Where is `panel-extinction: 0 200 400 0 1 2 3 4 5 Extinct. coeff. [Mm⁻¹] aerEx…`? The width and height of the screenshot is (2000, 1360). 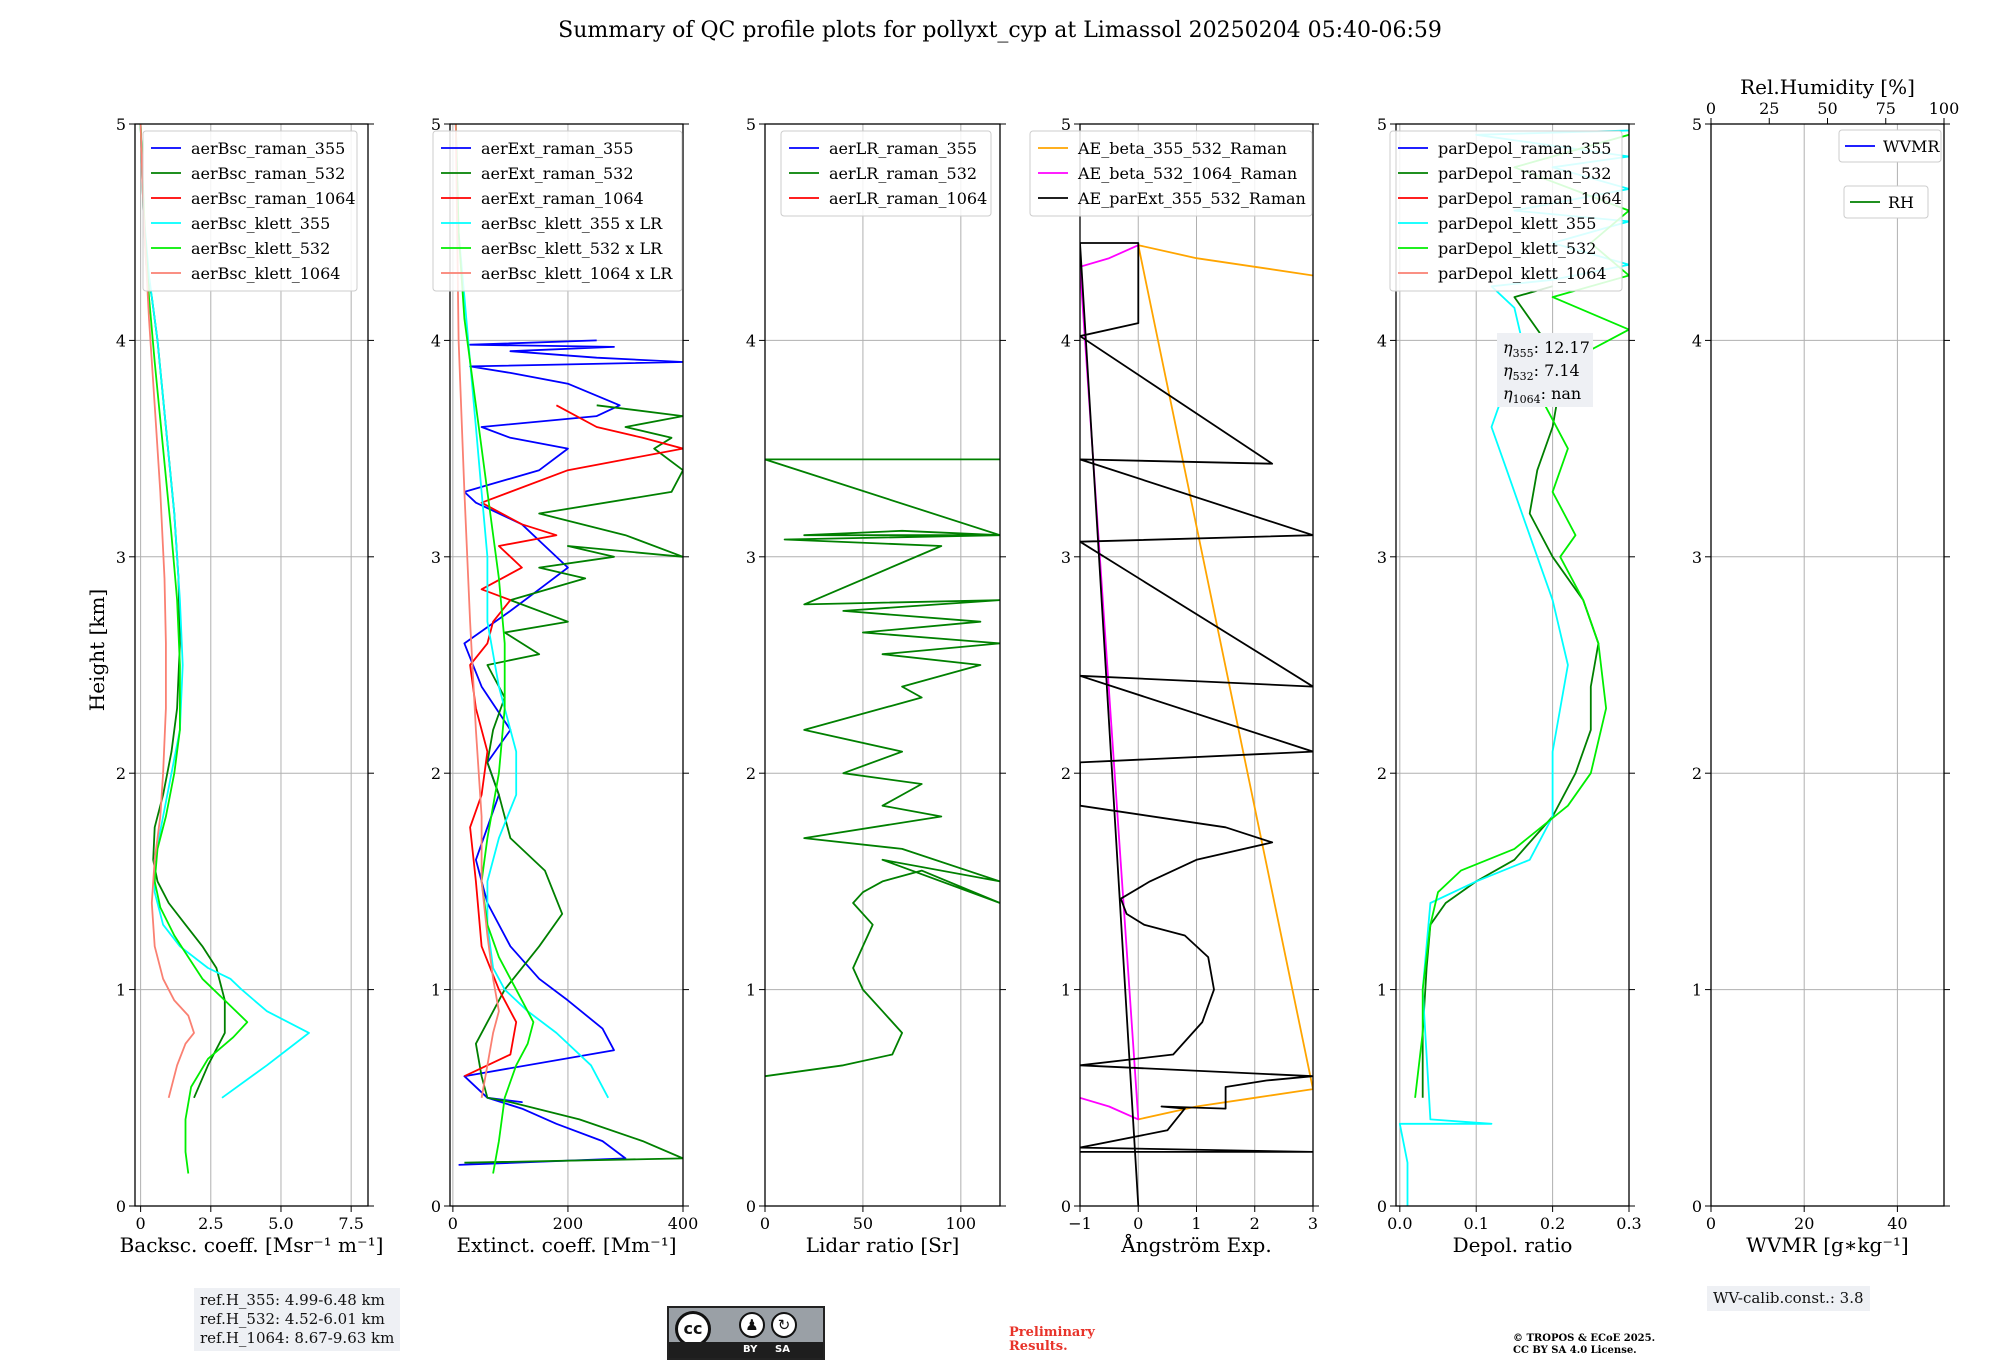 panel-extinction: 0 200 400 0 1 2 3 4 5 Extinct. coeff. [Mm⁻¹] aerEx… is located at coordinates (564, 686).